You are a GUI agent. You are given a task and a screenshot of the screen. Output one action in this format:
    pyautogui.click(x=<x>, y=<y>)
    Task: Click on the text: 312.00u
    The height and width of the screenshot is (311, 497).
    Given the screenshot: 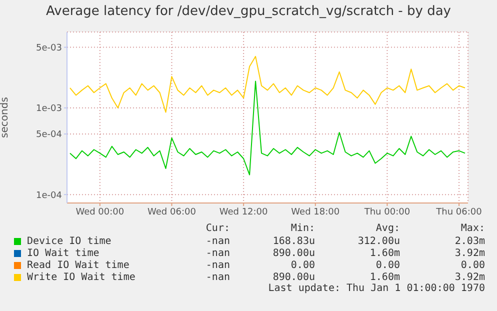 What is the action you would take?
    pyautogui.click(x=378, y=241)
    